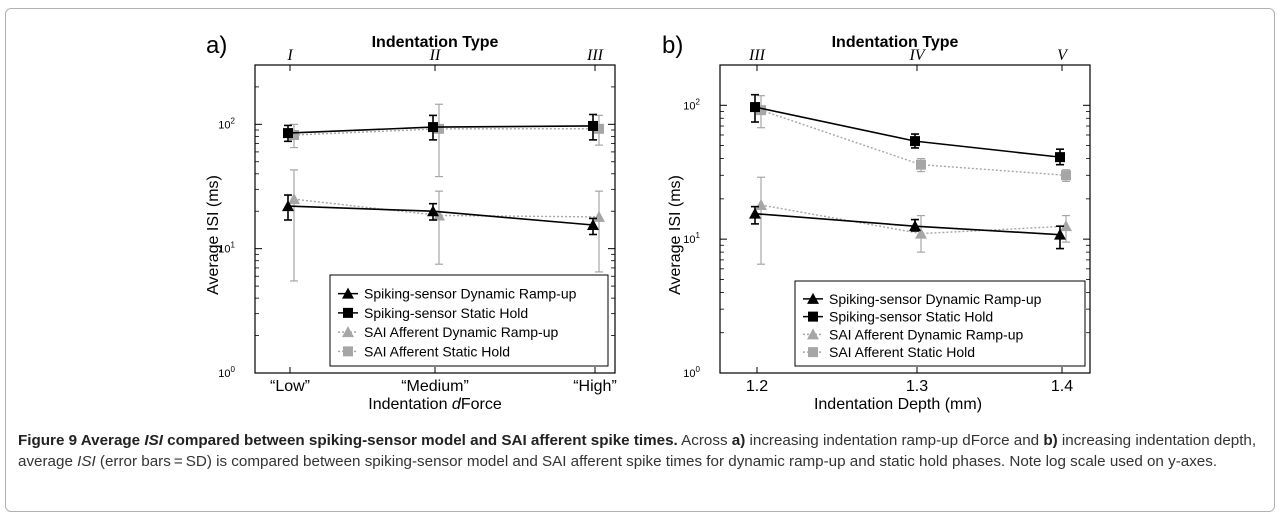 This screenshot has width=1282, height=517. What do you see at coordinates (898, 404) in the screenshot?
I see `panel-b-xlabel: Indentation Depth (mm)` at bounding box center [898, 404].